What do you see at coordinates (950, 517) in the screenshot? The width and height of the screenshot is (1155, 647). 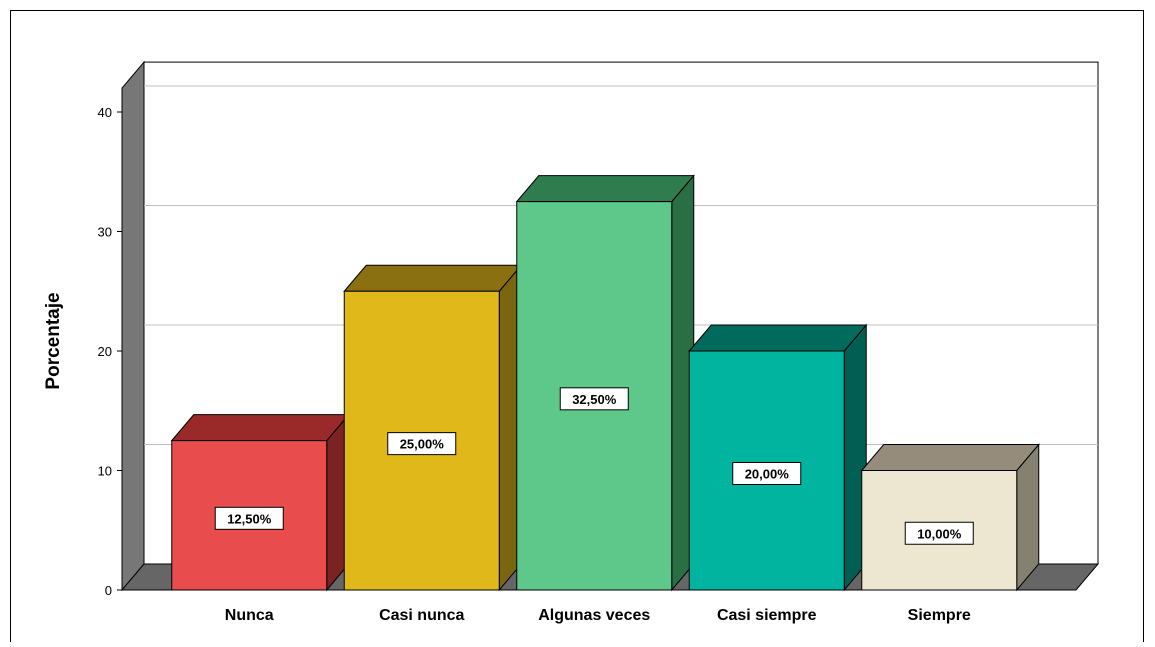 I see `bar-5: 10,00%` at bounding box center [950, 517].